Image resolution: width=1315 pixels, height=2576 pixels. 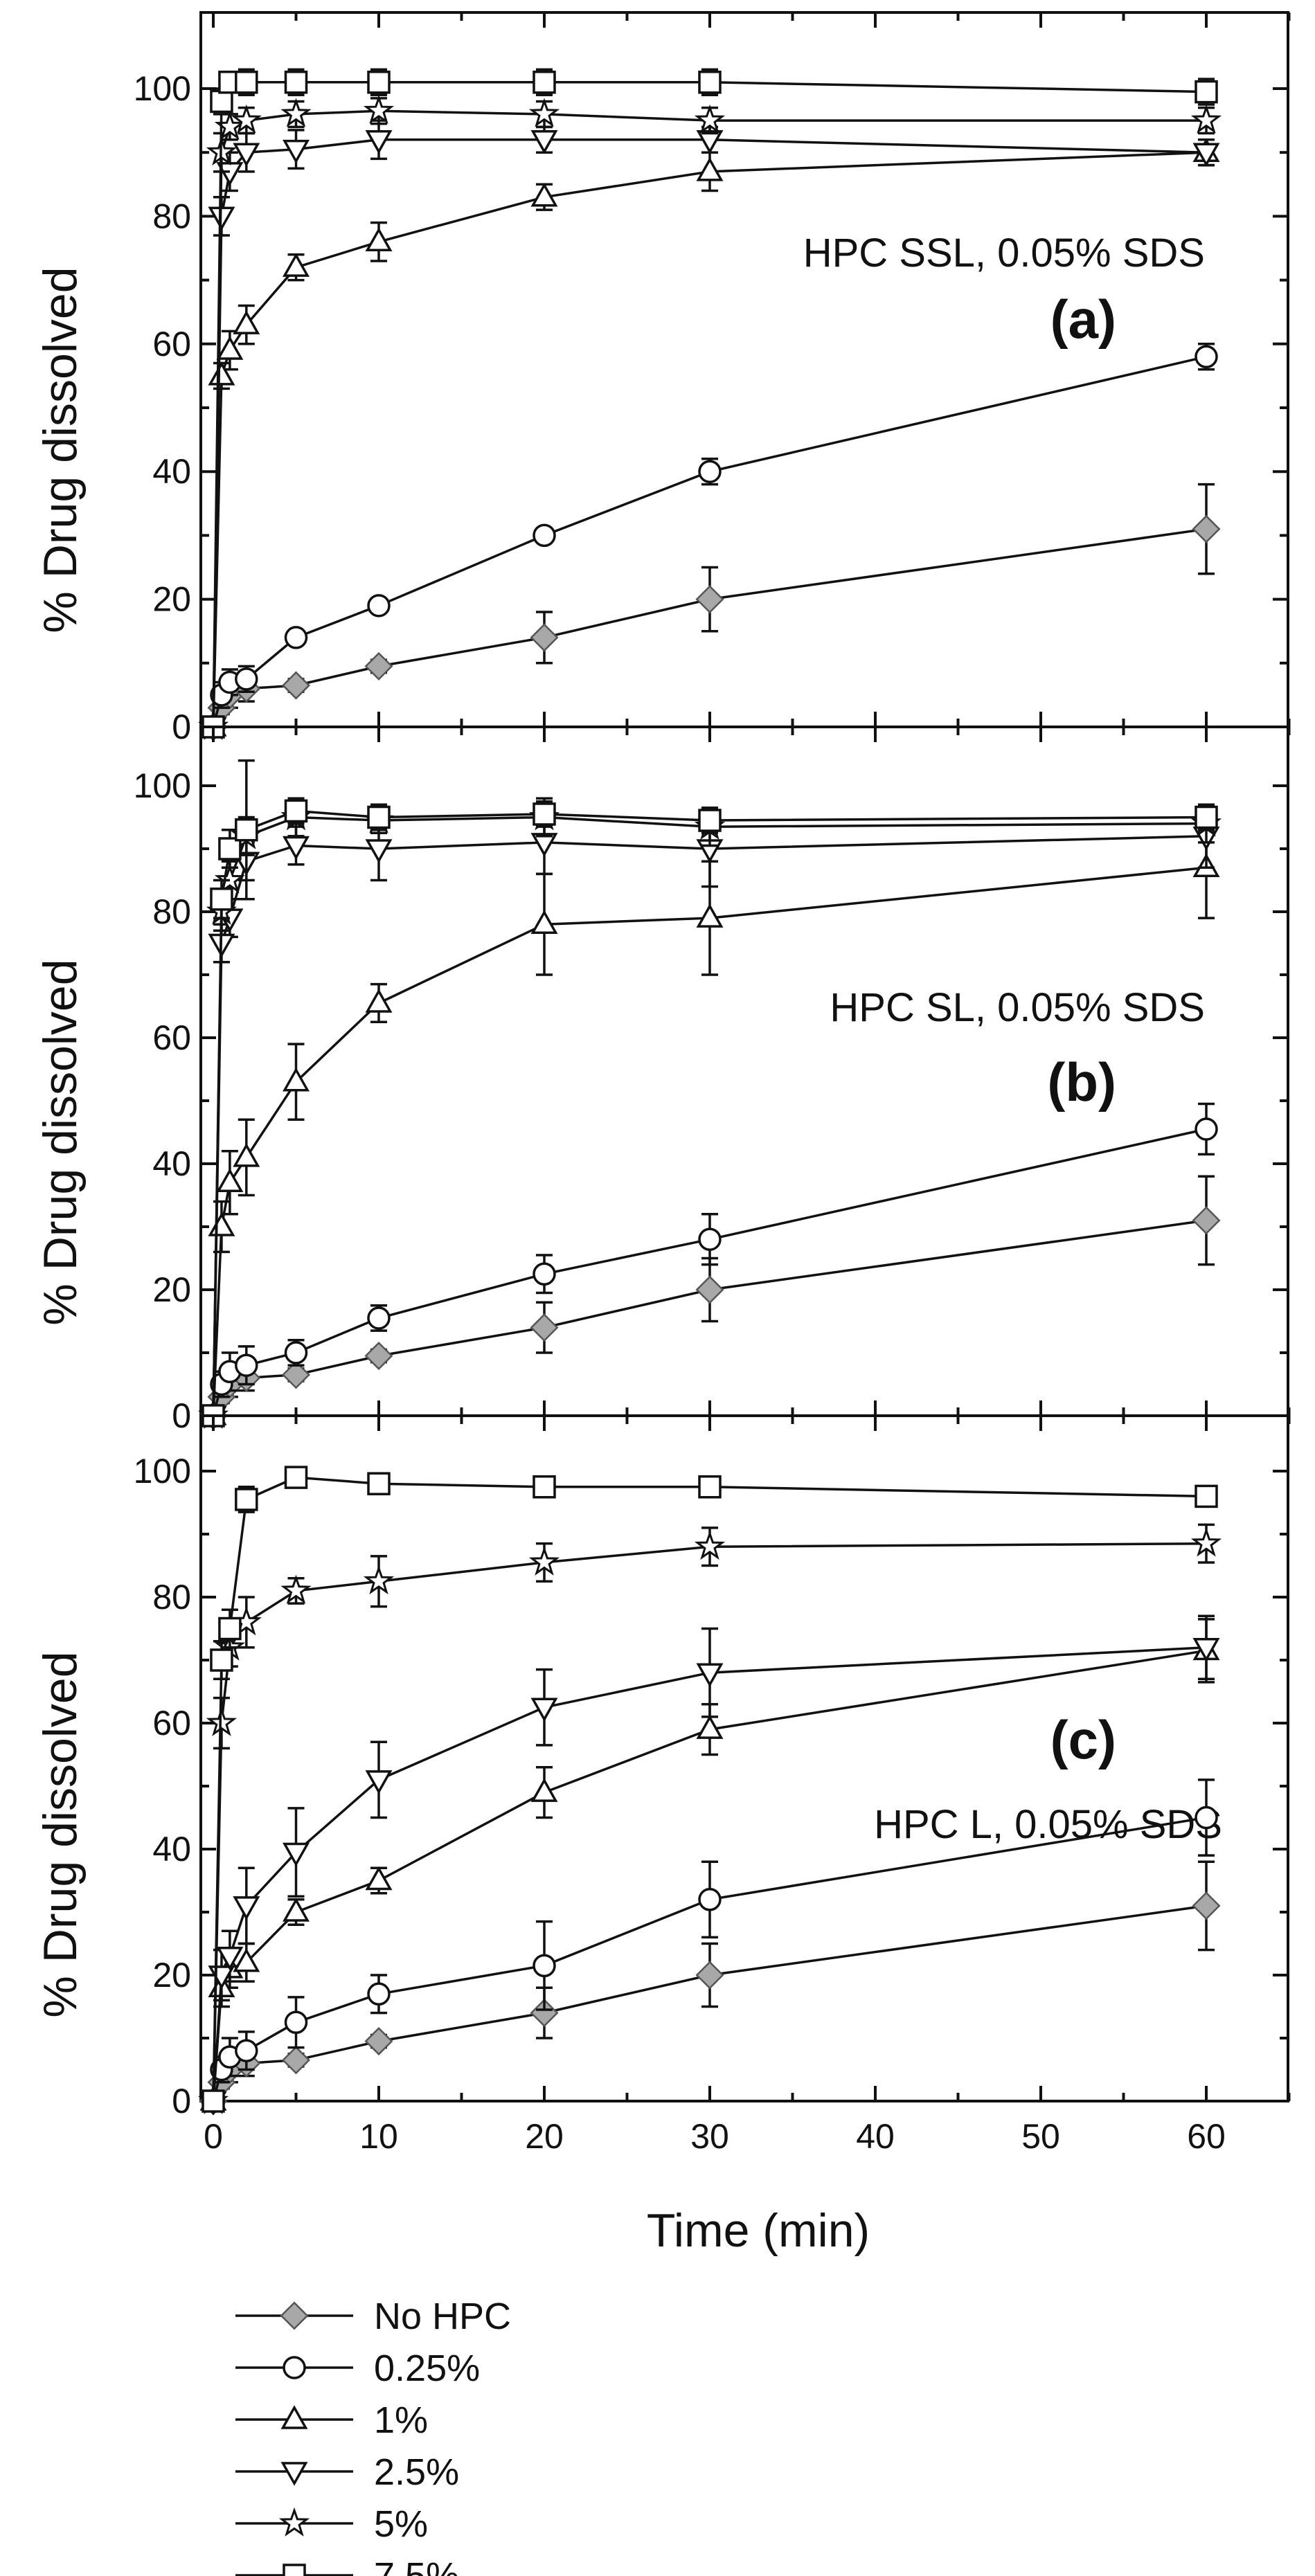 I want to click on ytick-label-c-0: 0, so click(x=181, y=2101).